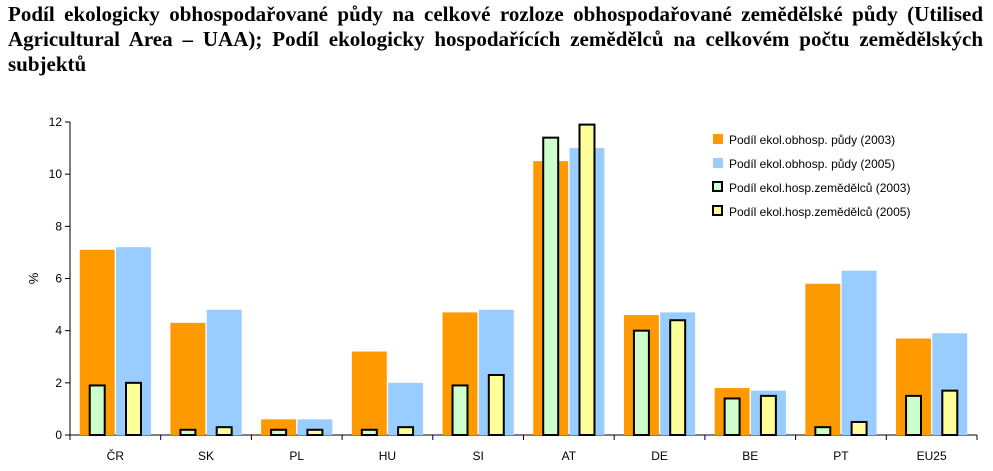 The height and width of the screenshot is (471, 993). I want to click on x-tick-label: HU, so click(387, 456).